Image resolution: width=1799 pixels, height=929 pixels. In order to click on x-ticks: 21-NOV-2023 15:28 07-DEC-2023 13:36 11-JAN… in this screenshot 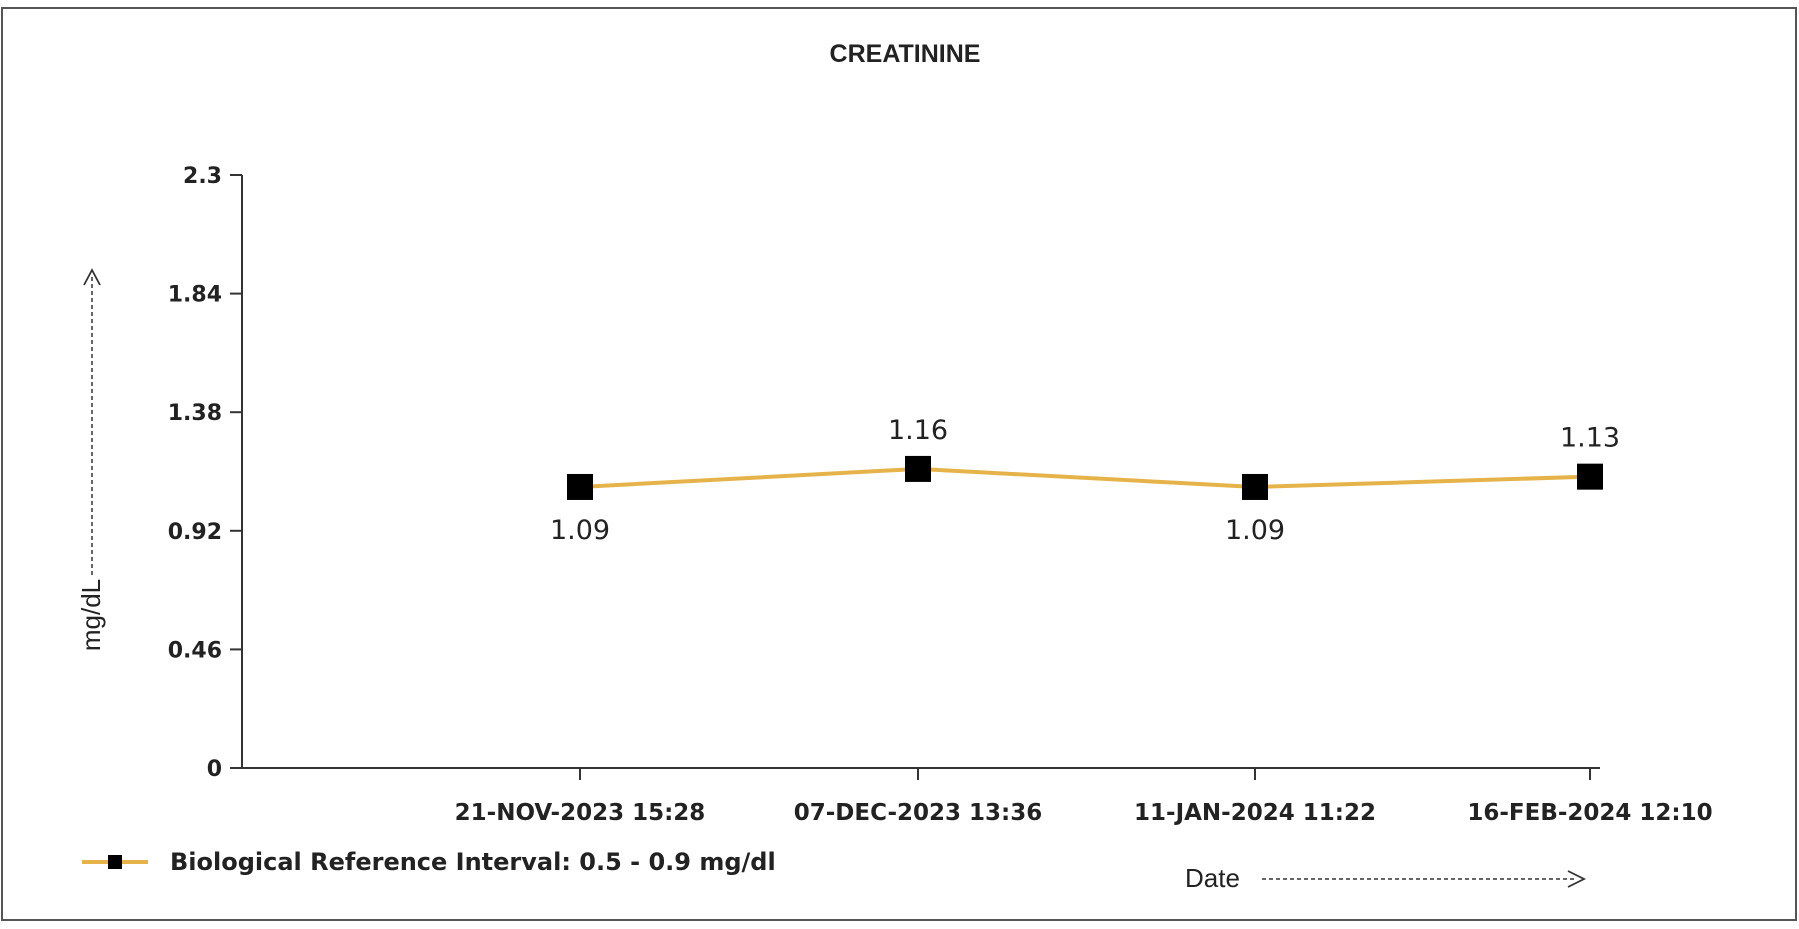, I will do `click(1084, 797)`.